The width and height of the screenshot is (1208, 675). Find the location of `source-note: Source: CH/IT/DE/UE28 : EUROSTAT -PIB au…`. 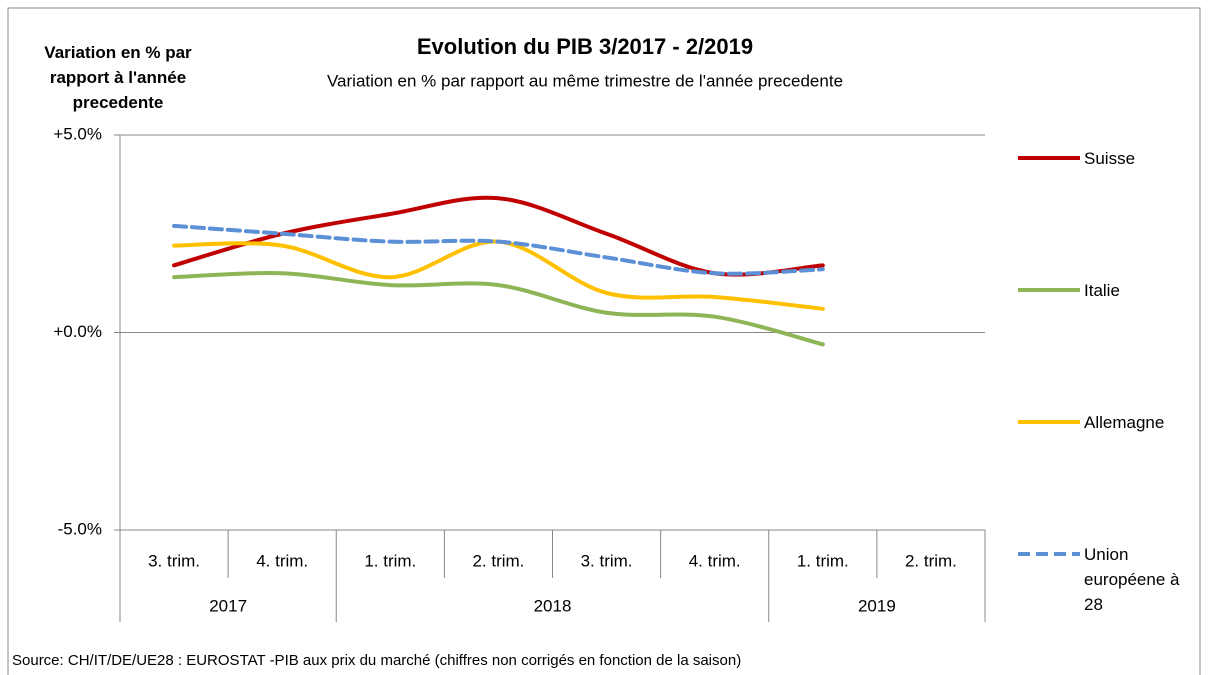

source-note: Source: CH/IT/DE/UE28 : EUROSTAT -PIB au… is located at coordinates (377, 660).